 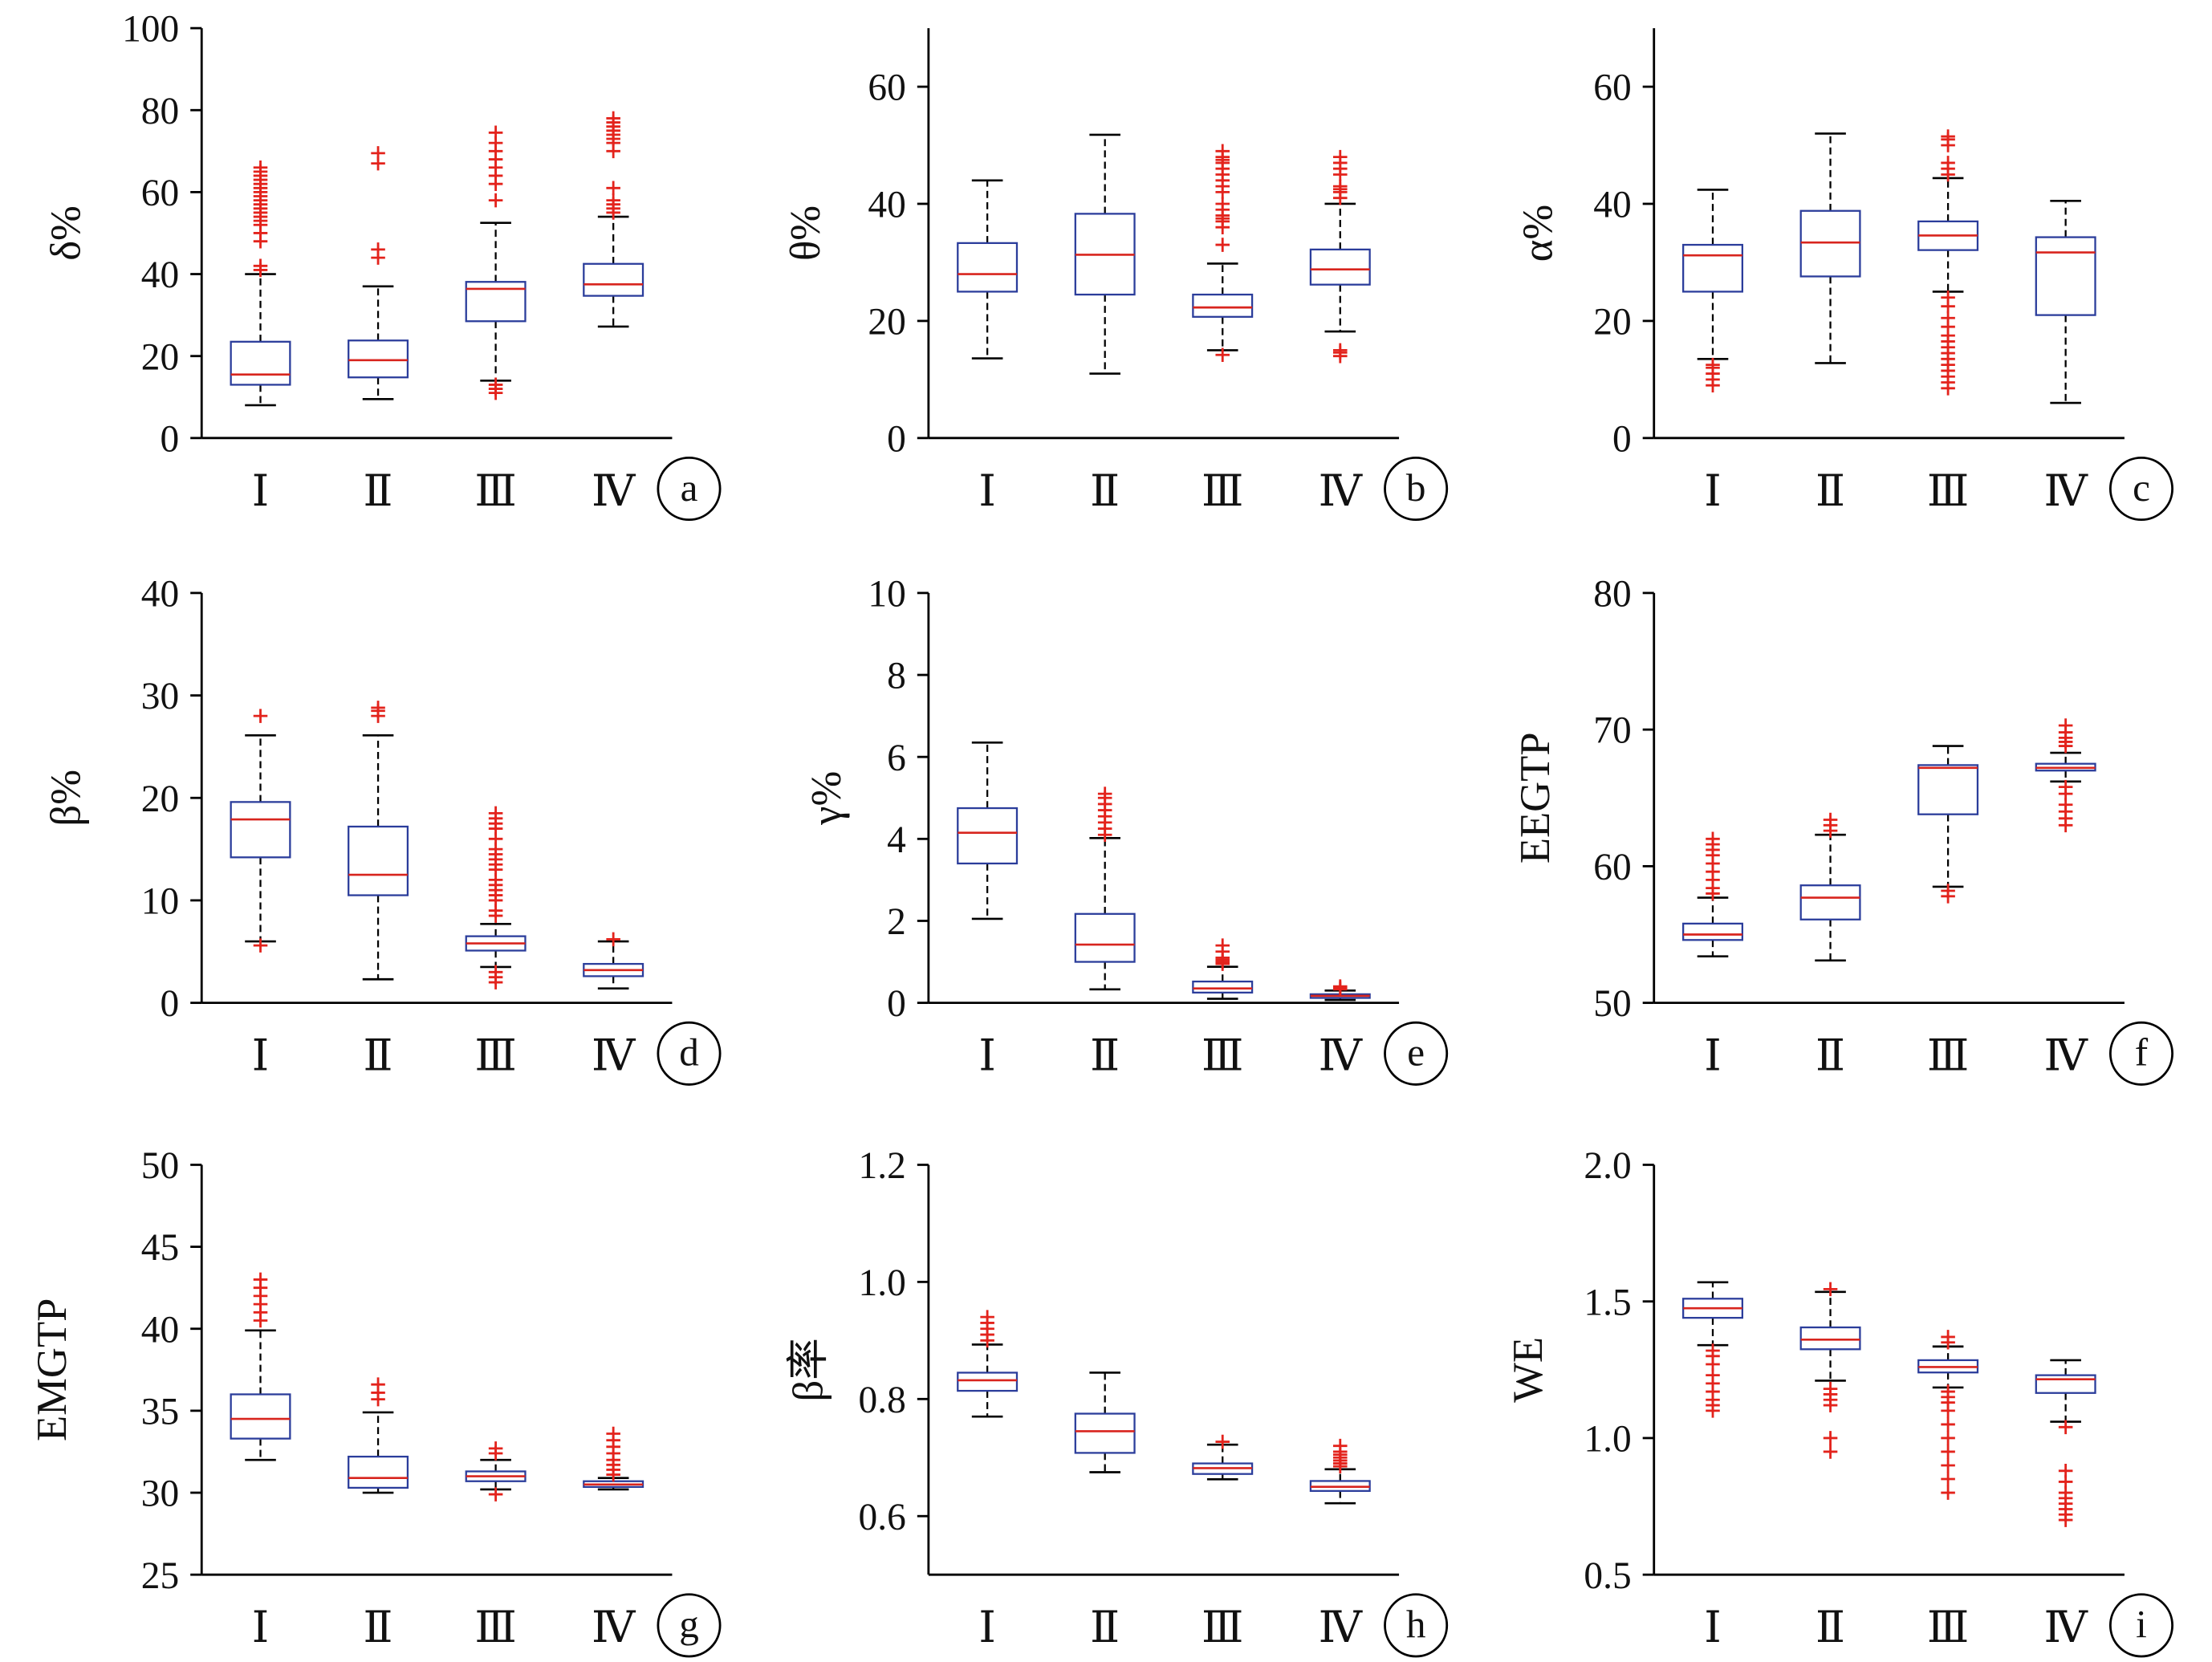 What do you see at coordinates (897, 840) in the screenshot?
I see `y-tick-label: 4` at bounding box center [897, 840].